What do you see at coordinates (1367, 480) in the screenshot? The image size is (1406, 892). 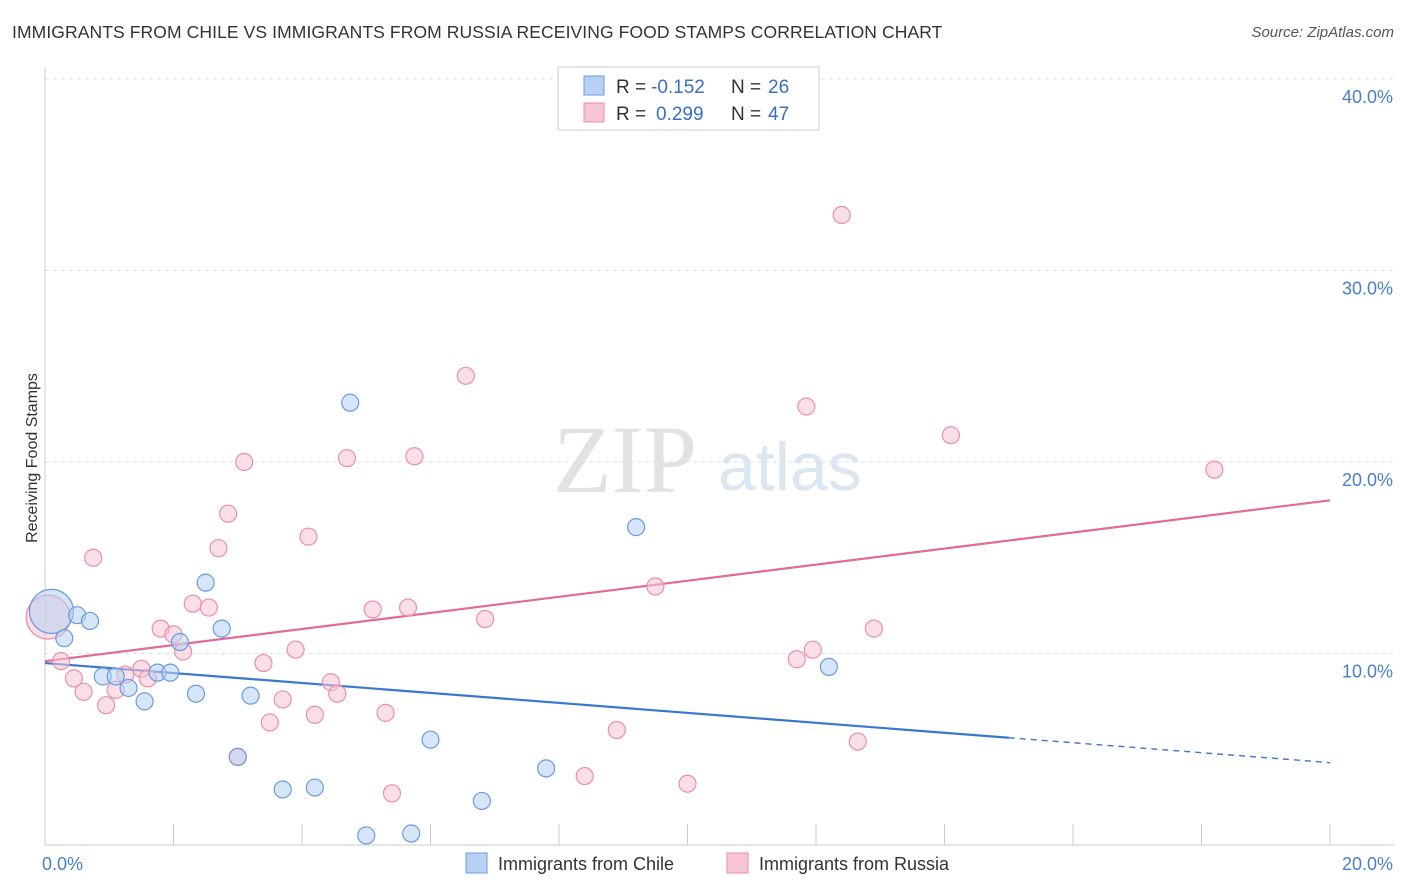 I see `y-tick-label-1: 20.0%` at bounding box center [1367, 480].